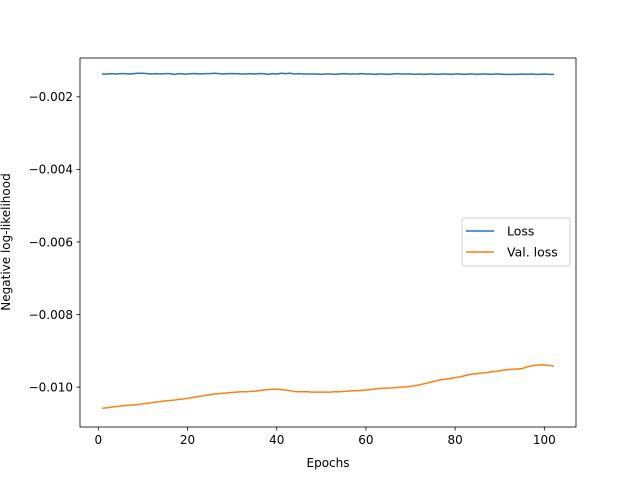  I want to click on x-tick-label: 0, so click(98, 440).